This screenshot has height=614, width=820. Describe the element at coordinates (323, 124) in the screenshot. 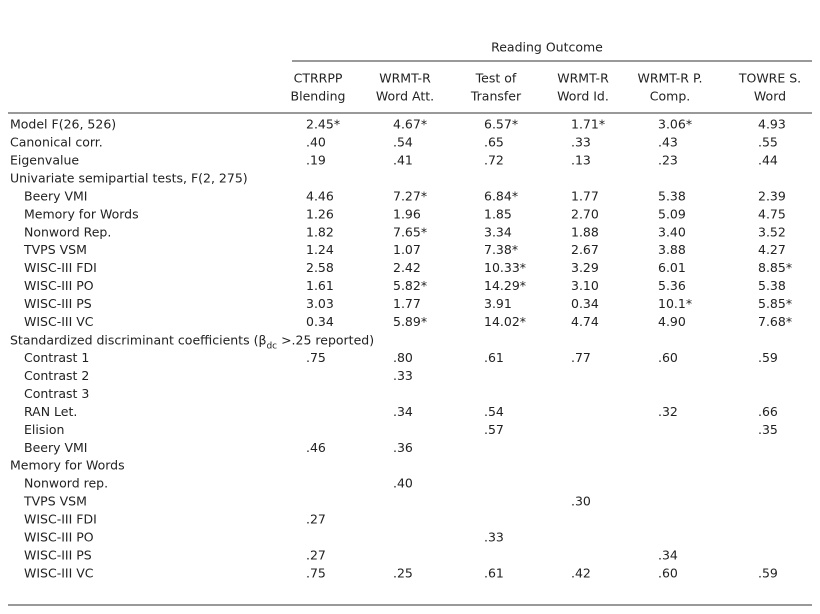

I see `cell: 2.45*` at that location.